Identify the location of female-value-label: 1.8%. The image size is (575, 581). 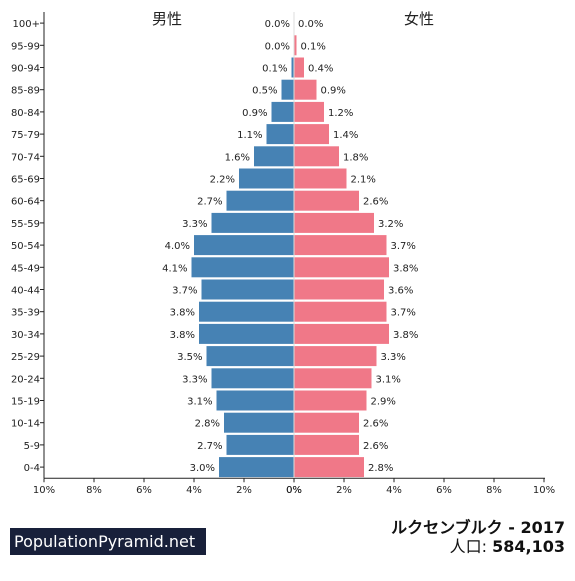
(355, 157).